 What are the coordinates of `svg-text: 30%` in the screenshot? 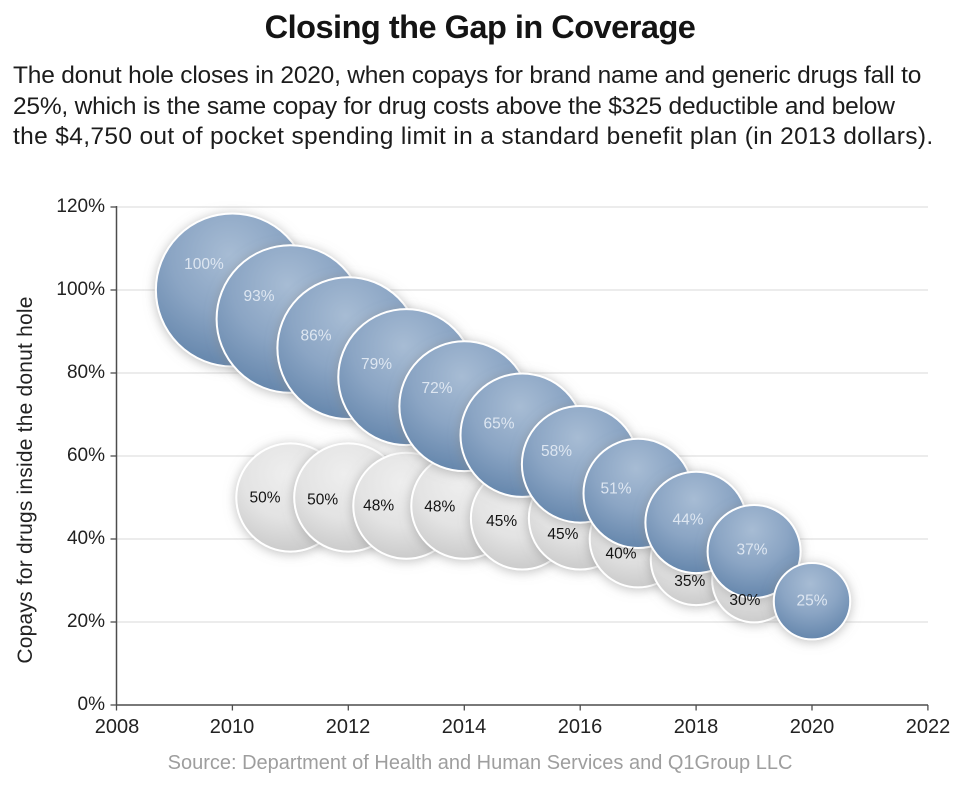 It's located at (744, 600).